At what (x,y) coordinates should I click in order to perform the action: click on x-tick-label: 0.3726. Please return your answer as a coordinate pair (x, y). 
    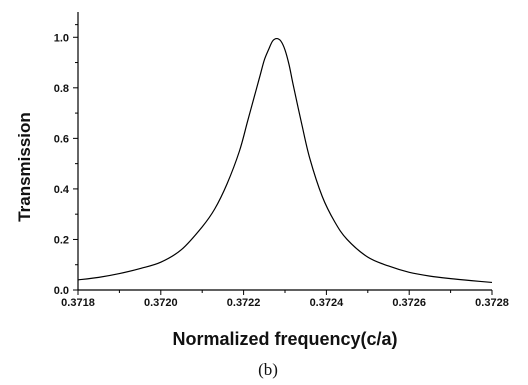
    Looking at the image, I should click on (409, 303).